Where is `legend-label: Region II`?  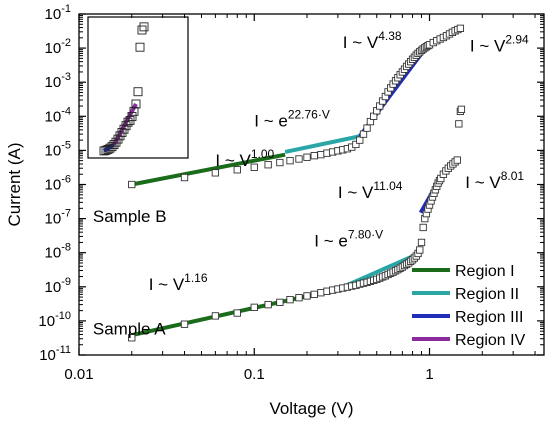
legend-label: Region II is located at coordinates (487, 294).